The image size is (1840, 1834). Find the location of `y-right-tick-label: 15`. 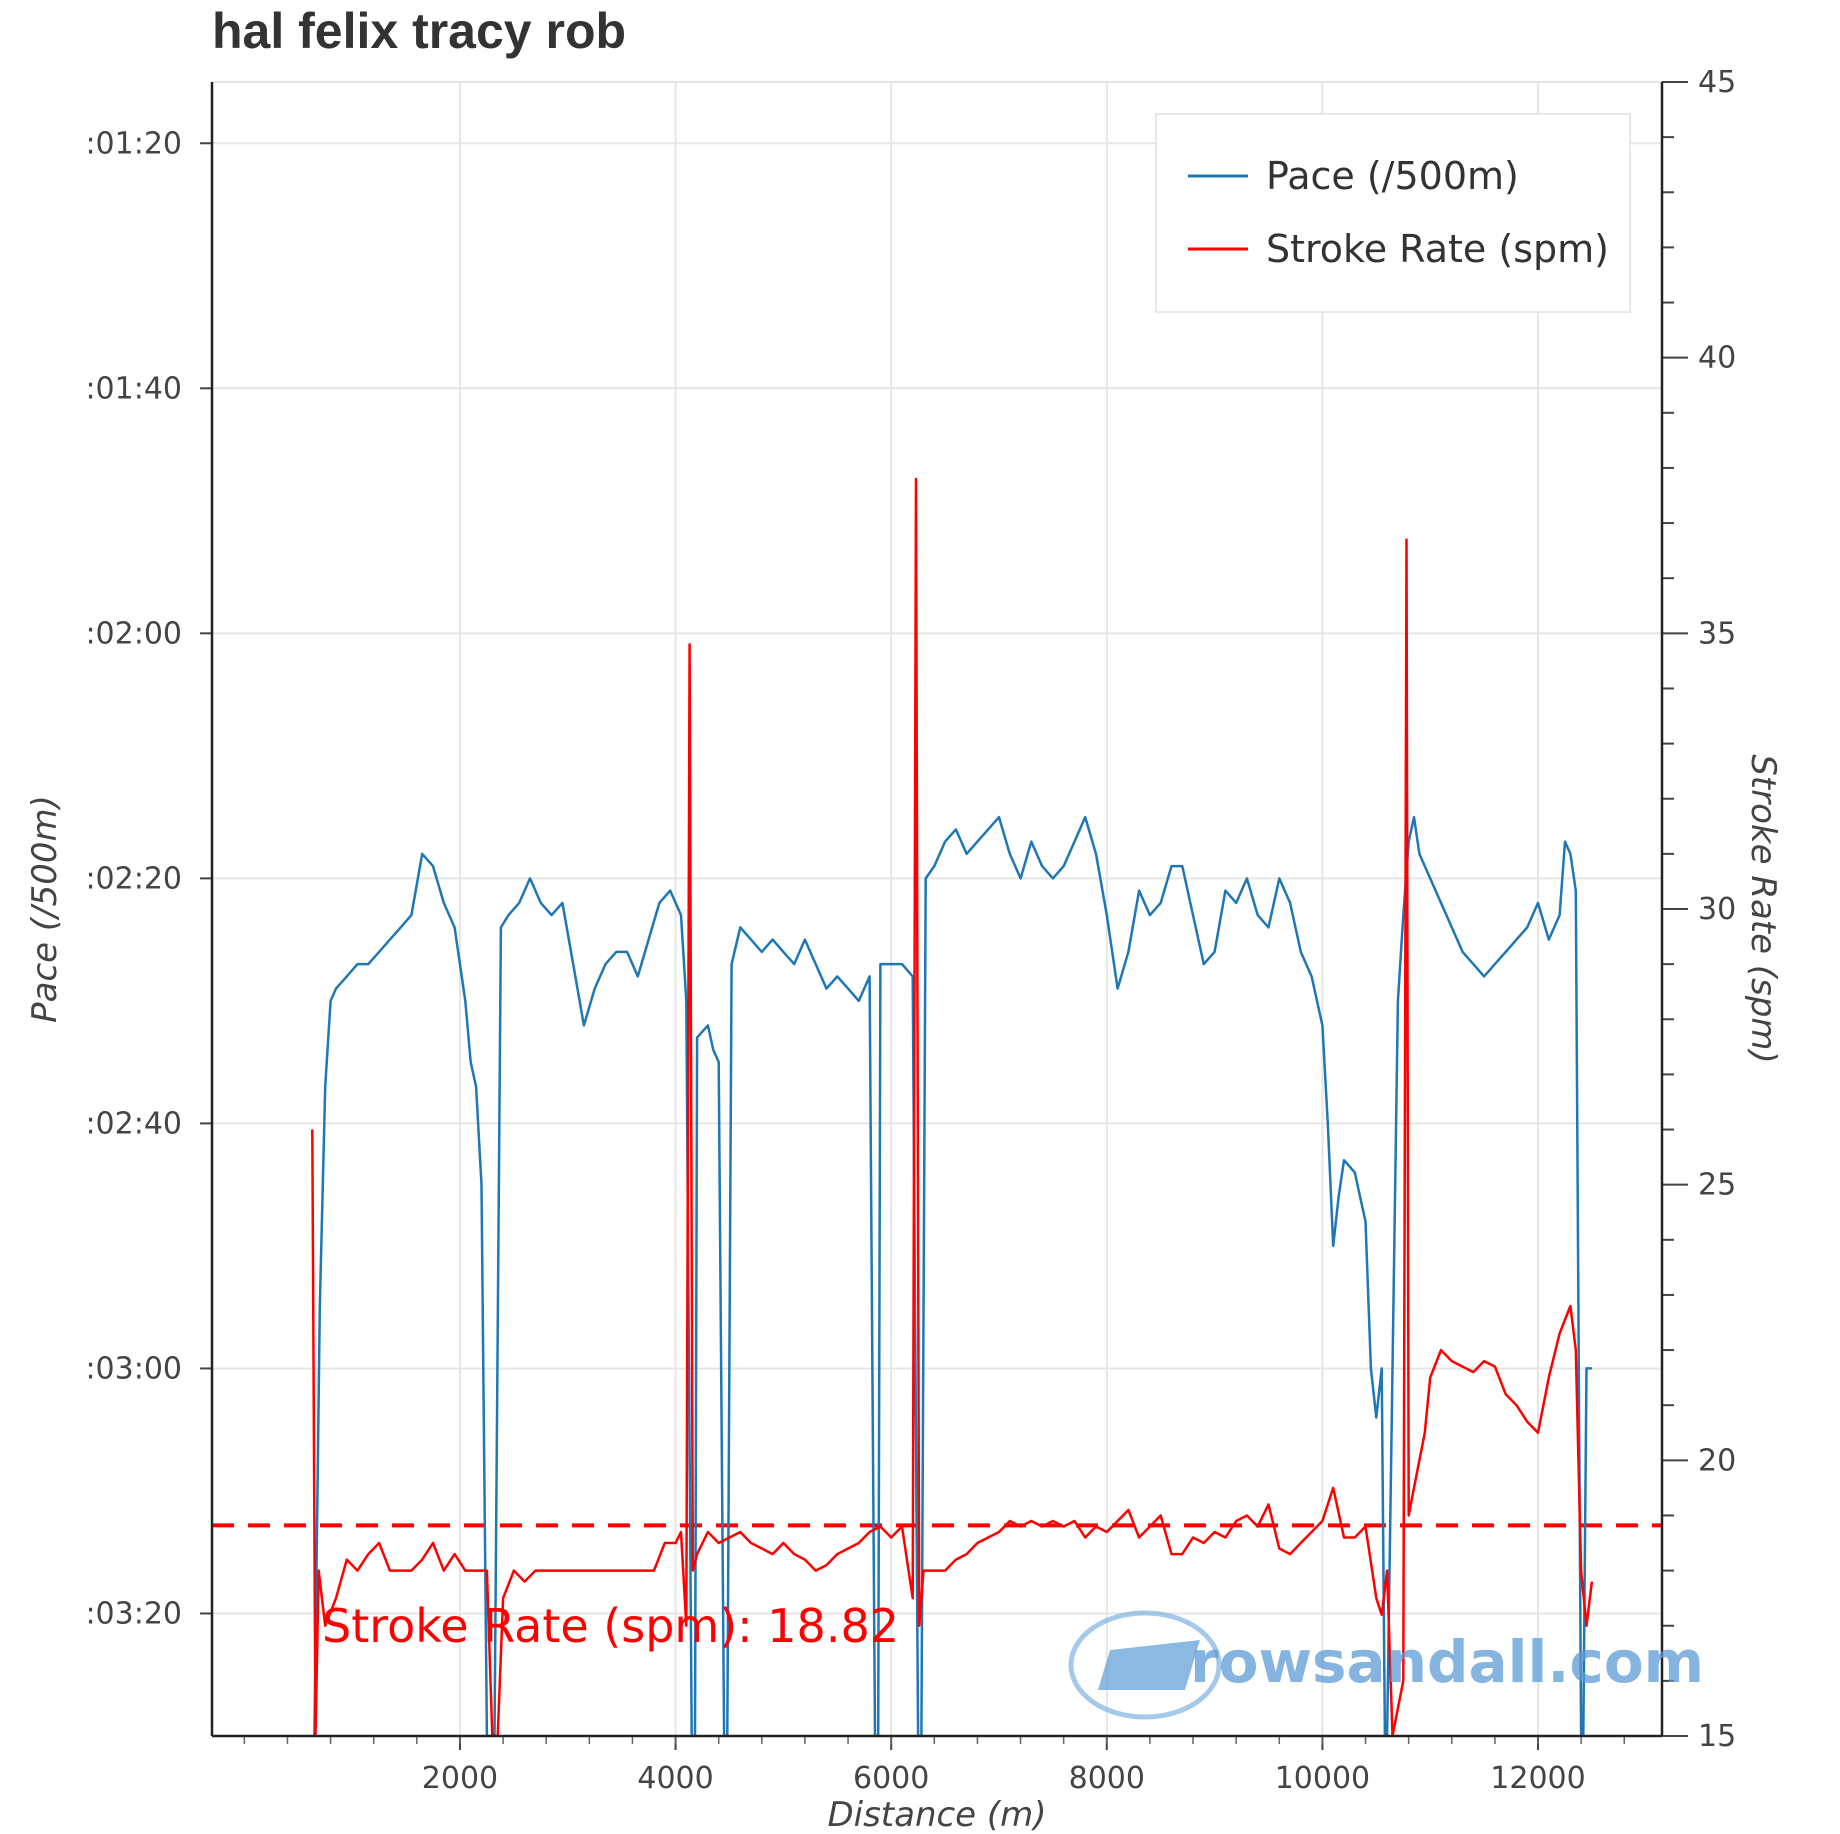

y-right-tick-label: 15 is located at coordinates (1717, 1736).